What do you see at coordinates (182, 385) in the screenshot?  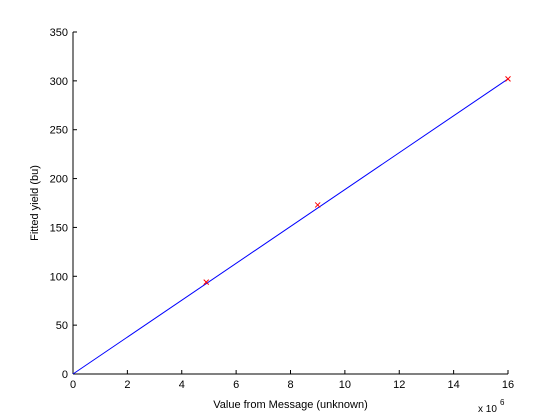 I see `x-tick-label: 4` at bounding box center [182, 385].